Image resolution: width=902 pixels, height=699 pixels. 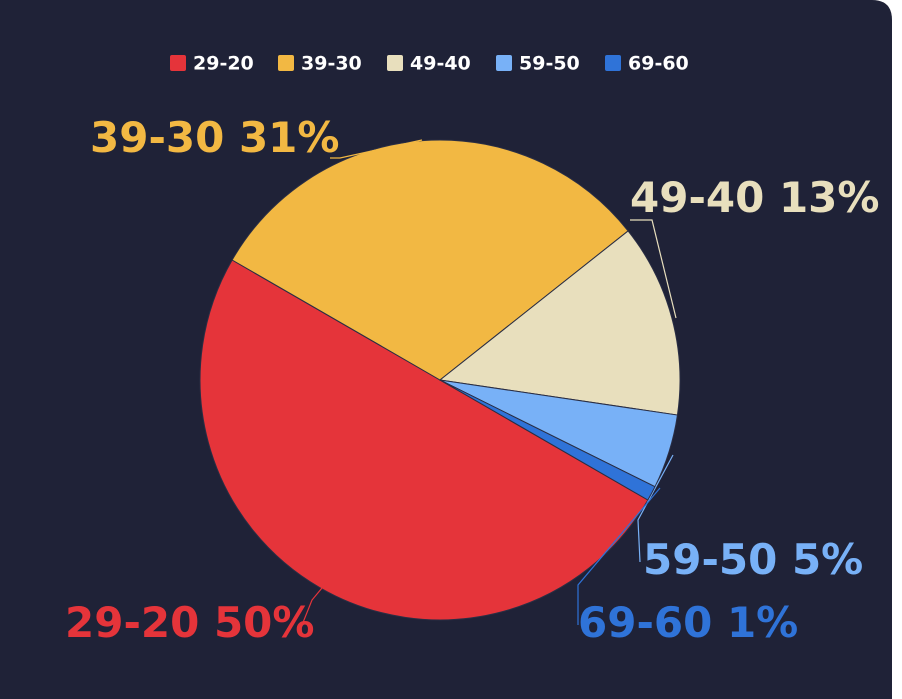 I want to click on legend-label: 49-40, so click(x=440, y=64).